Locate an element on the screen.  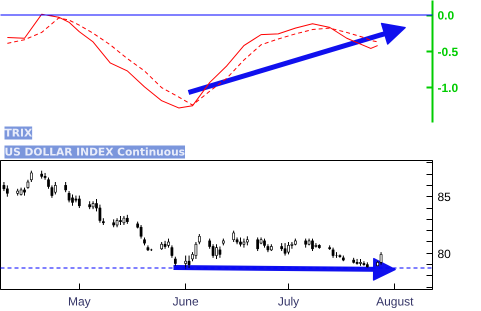
y-tick-label: 80 is located at coordinates (445, 253).